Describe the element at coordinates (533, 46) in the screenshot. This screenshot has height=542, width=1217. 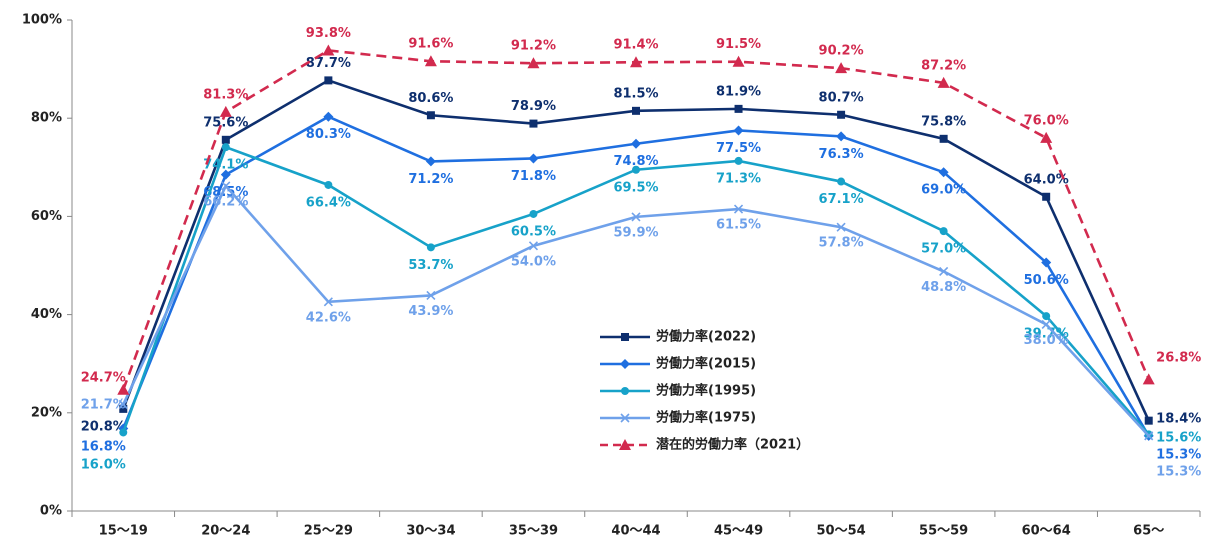
I see `data-label: 91.2%` at that location.